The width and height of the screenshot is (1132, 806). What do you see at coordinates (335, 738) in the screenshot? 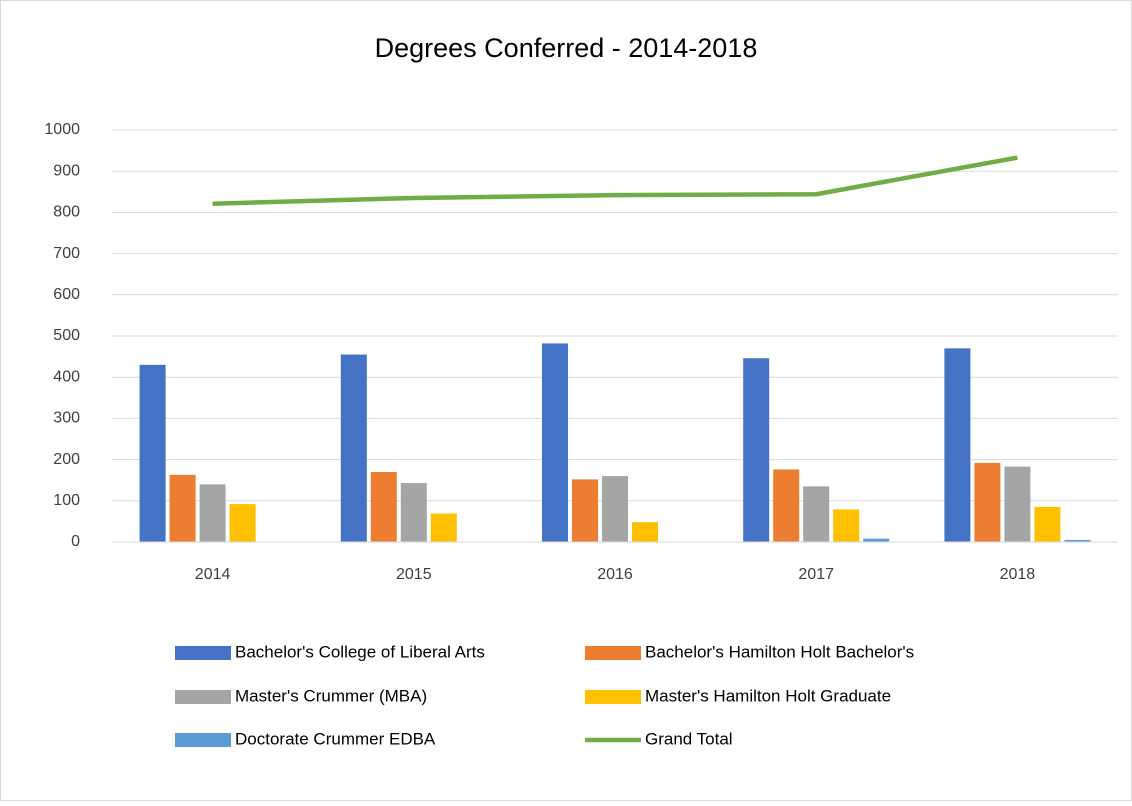
I see `legend-label: Doctorate Crummer EDBA` at bounding box center [335, 738].